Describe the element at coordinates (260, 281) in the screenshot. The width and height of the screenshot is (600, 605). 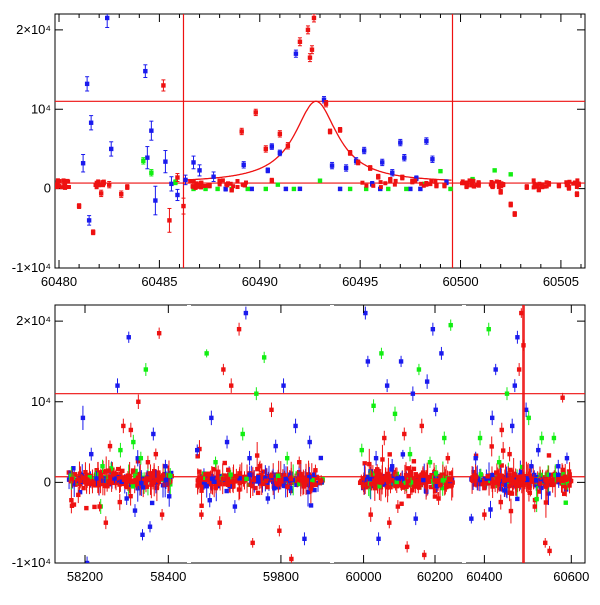
I see `top-x-tick-label: 60490` at that location.